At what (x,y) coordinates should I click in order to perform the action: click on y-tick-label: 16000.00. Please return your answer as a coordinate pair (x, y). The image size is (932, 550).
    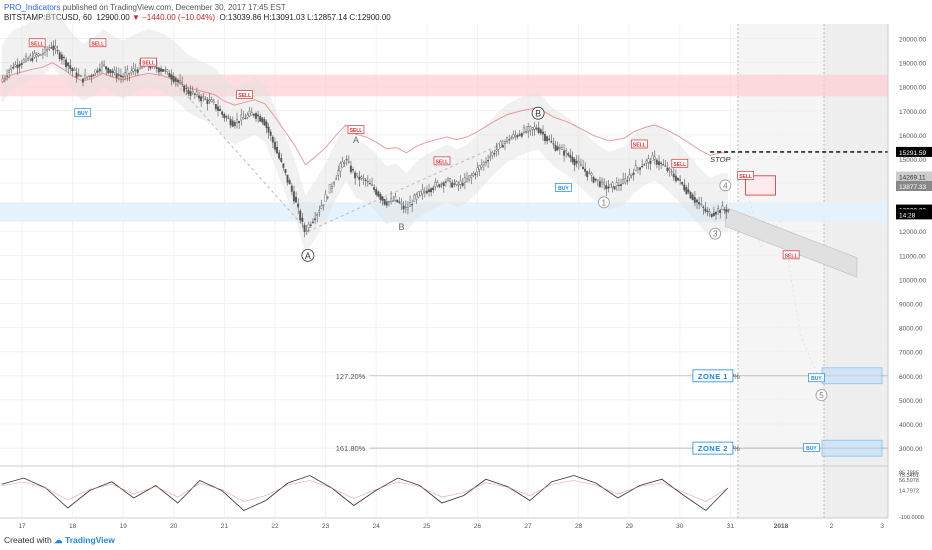
    Looking at the image, I should click on (912, 136).